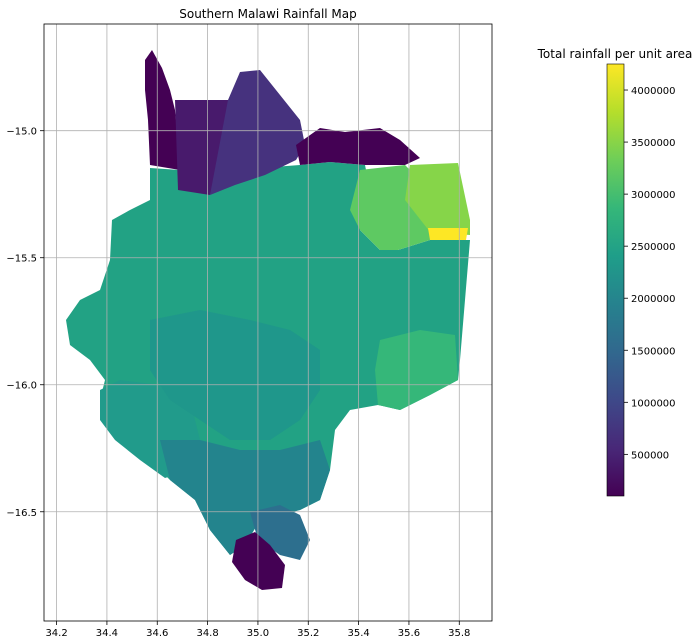  Describe the element at coordinates (258, 561) in the screenshot. I see `region-far-south-purple` at that location.